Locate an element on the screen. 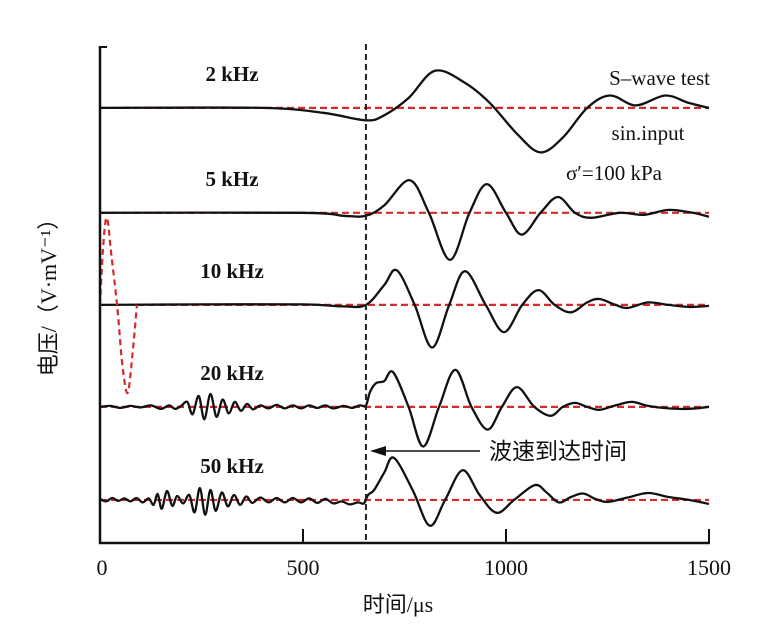 This screenshot has height=640, width=761. x-tick-label: 1000 is located at coordinates (506, 567).